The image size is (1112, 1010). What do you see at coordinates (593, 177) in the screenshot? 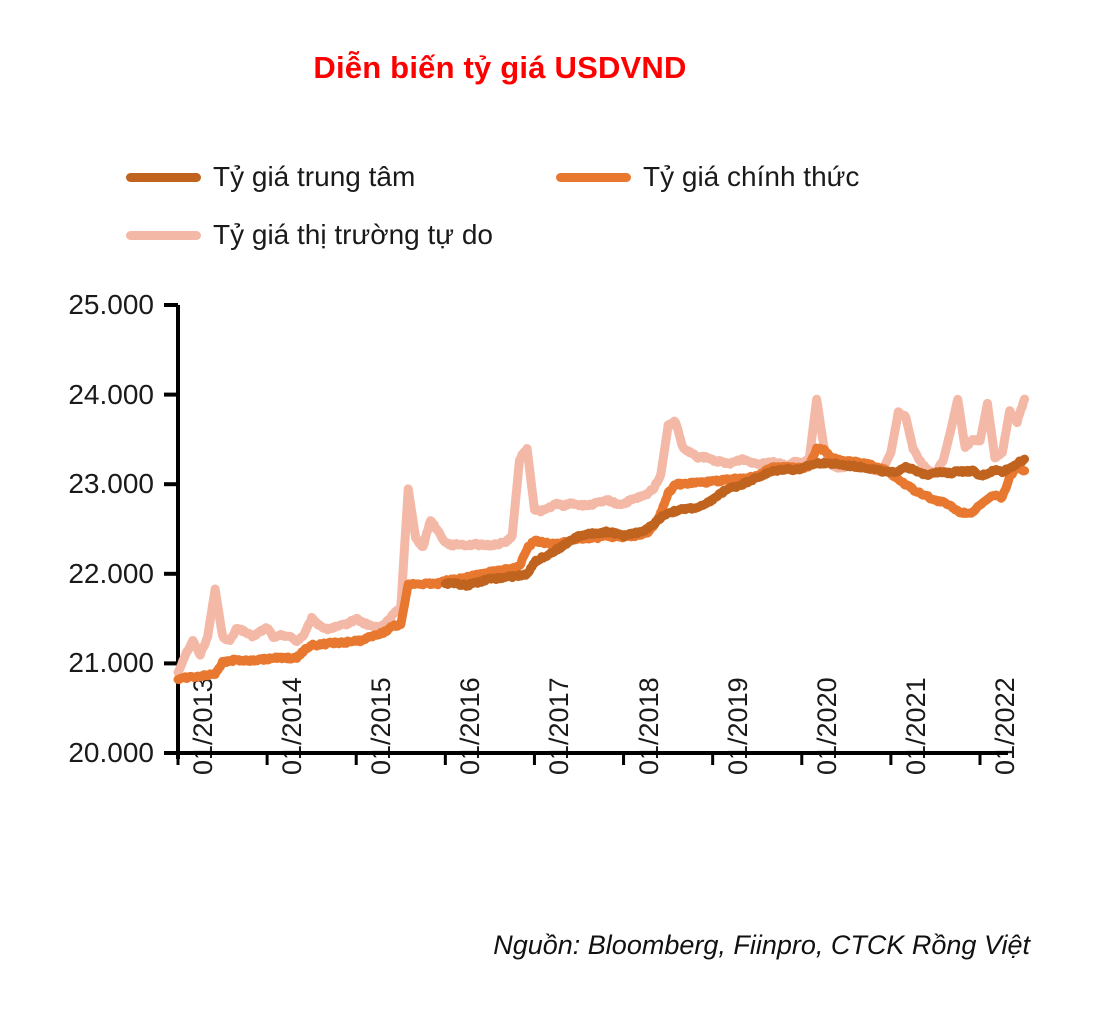
I see `legend-swatch-official` at bounding box center [593, 177].